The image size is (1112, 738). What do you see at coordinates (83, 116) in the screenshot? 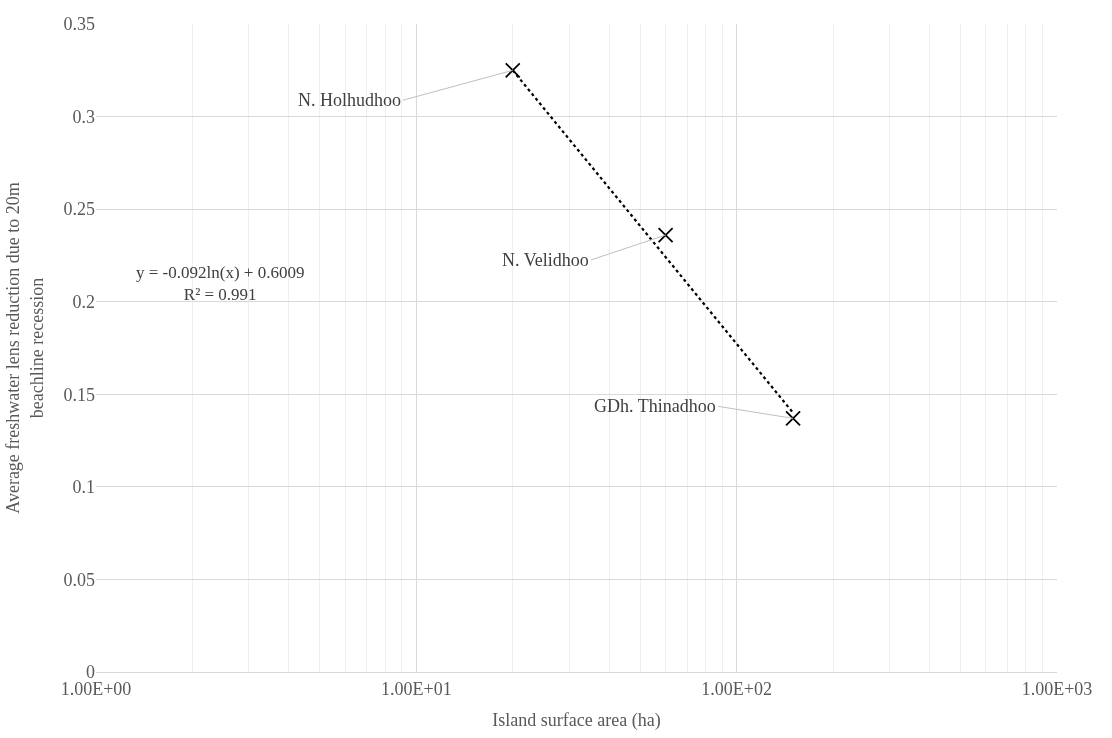
I see `y-tick-label: 0.3` at bounding box center [83, 116].